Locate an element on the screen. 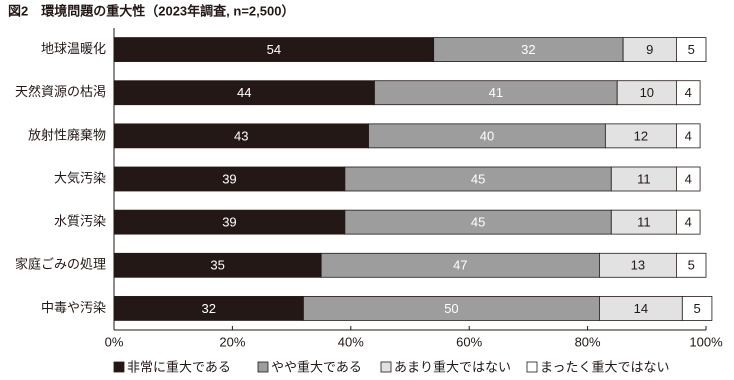 This screenshot has height=380, width=734. x-tick-label: 60% is located at coordinates (469, 341).